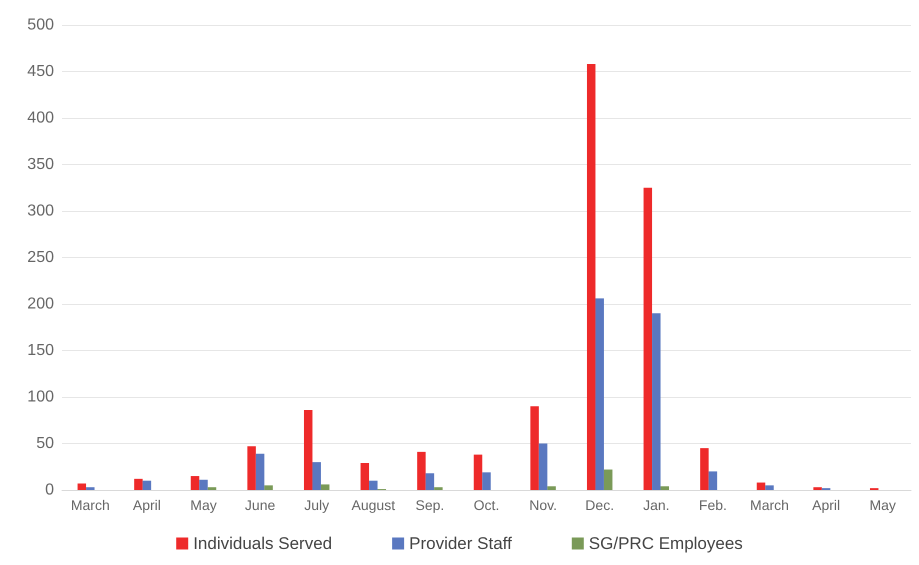 This screenshot has width=919, height=565. Describe the element at coordinates (712, 505) in the screenshot. I see `x-tick-label: Feb.` at that location.